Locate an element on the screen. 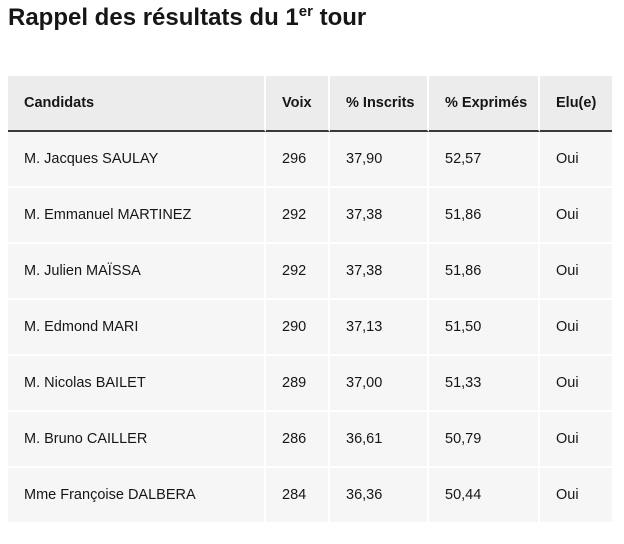 The width and height of the screenshot is (624, 544). cell-pct-exprimes: 51,50 is located at coordinates (484, 328).